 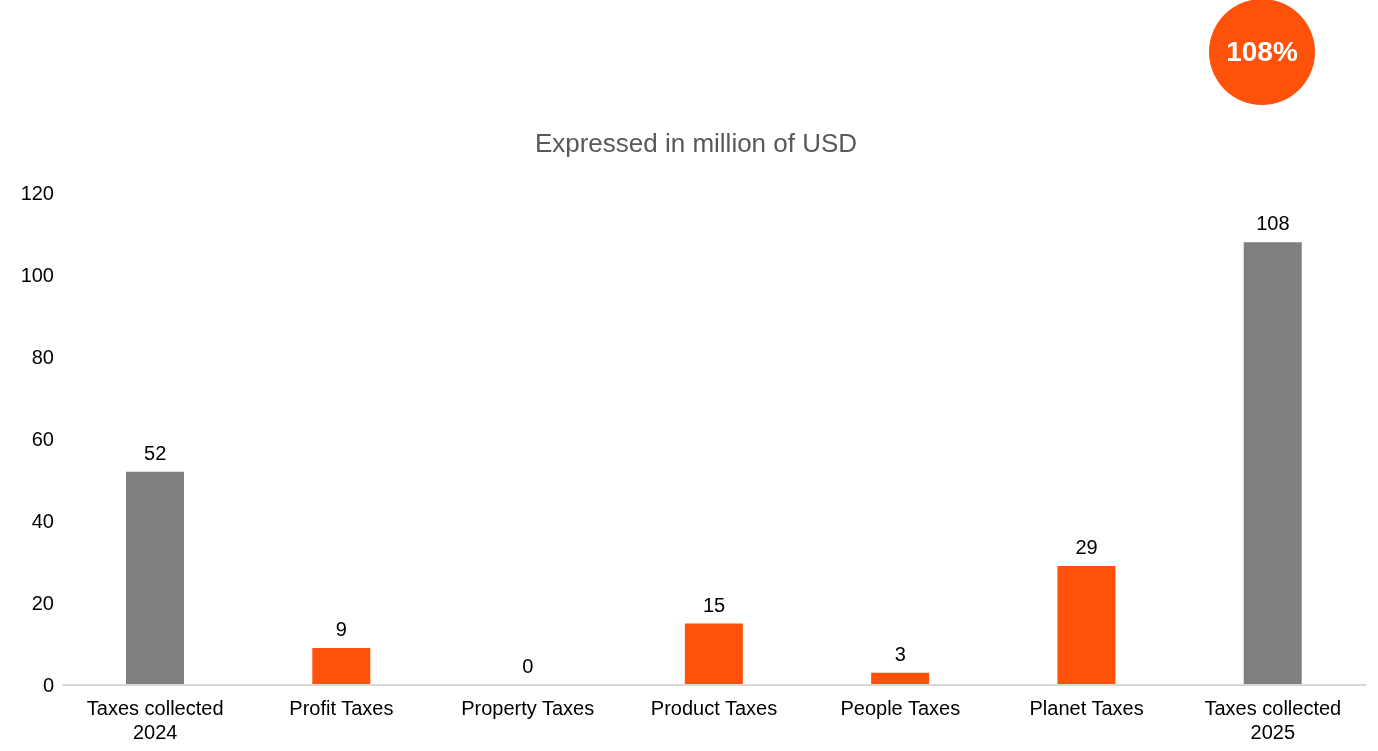 What do you see at coordinates (42, 439) in the screenshot?
I see `y-tick-label: 60` at bounding box center [42, 439].